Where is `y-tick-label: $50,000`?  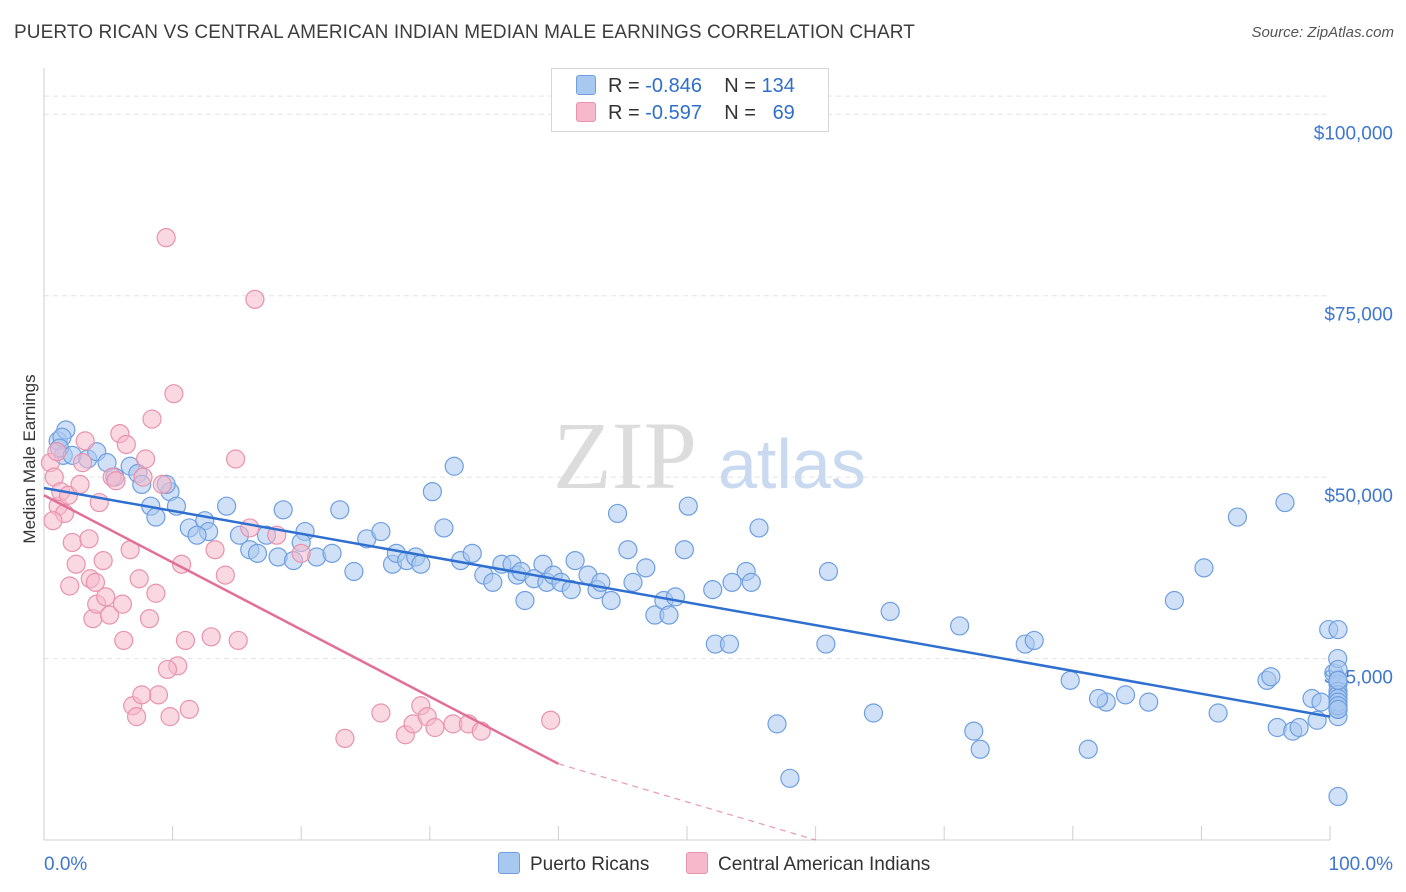
y-tick-label: $50,000 is located at coordinates (1358, 496).